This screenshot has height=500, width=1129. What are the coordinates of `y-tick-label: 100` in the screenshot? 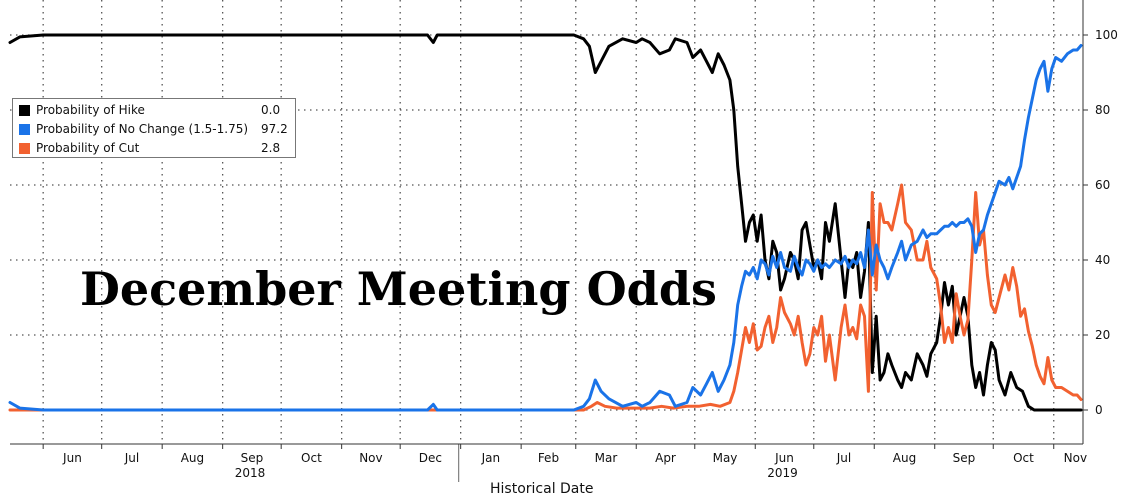 It's located at (1106, 35).